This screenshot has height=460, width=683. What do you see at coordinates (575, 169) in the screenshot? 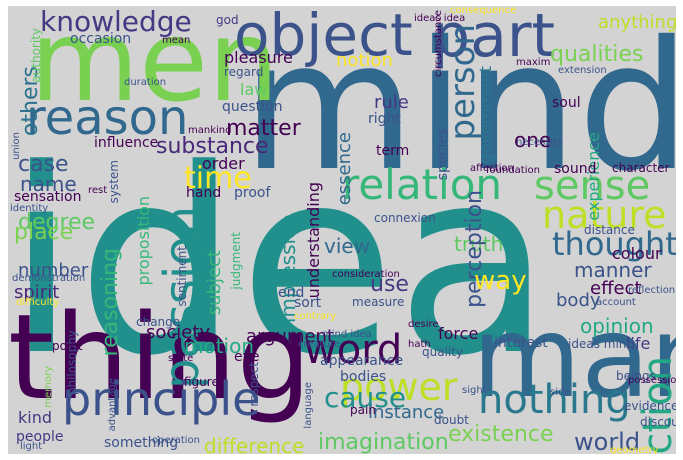
I see `cloud-word: sound` at bounding box center [575, 169].